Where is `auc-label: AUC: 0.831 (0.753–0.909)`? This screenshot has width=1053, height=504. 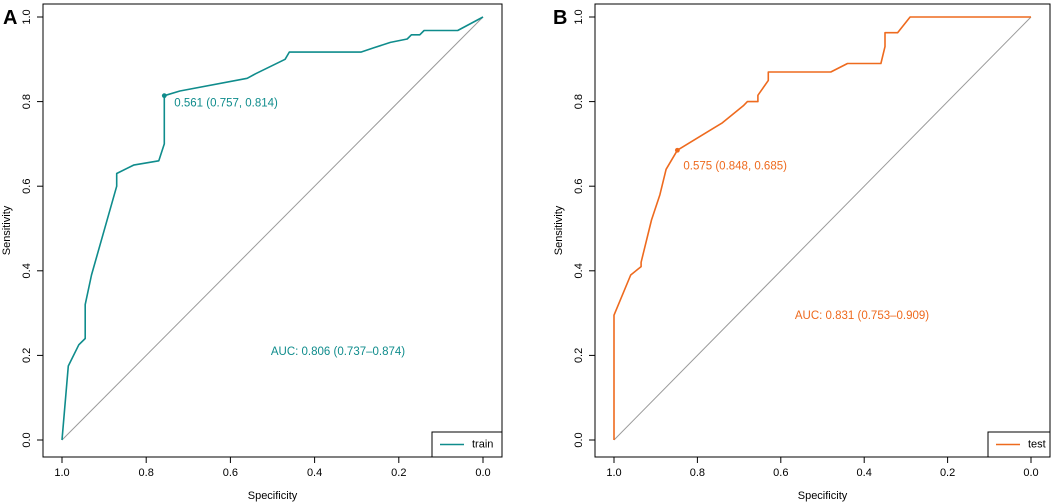
auc-label: AUC: 0.831 (0.753–0.909) is located at coordinates (862, 316).